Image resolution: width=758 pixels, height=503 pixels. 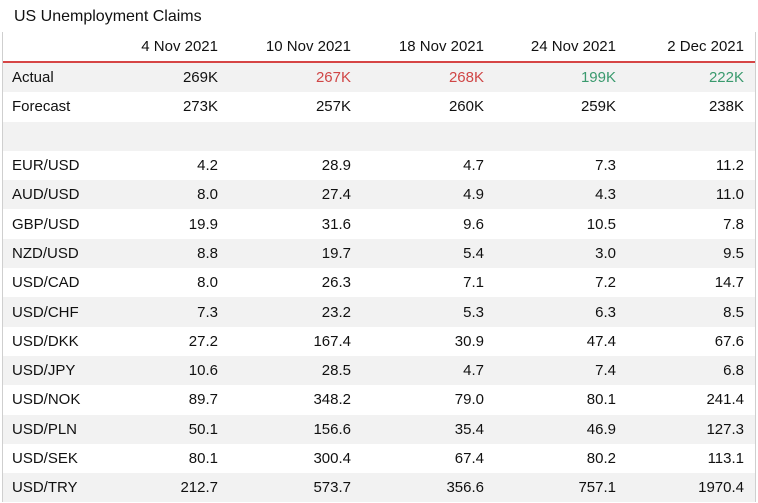 What do you see at coordinates (561, 253) in the screenshot?
I see `cell-value: 3.0` at bounding box center [561, 253].